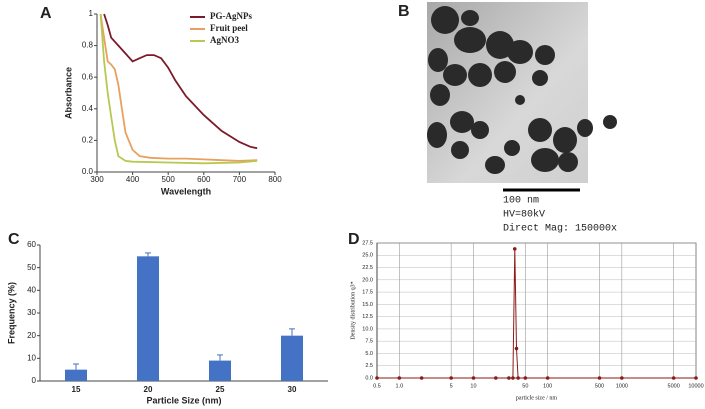 This screenshot has width=705, height=409. I want to click on x-tick-label: 700, so click(240, 179).